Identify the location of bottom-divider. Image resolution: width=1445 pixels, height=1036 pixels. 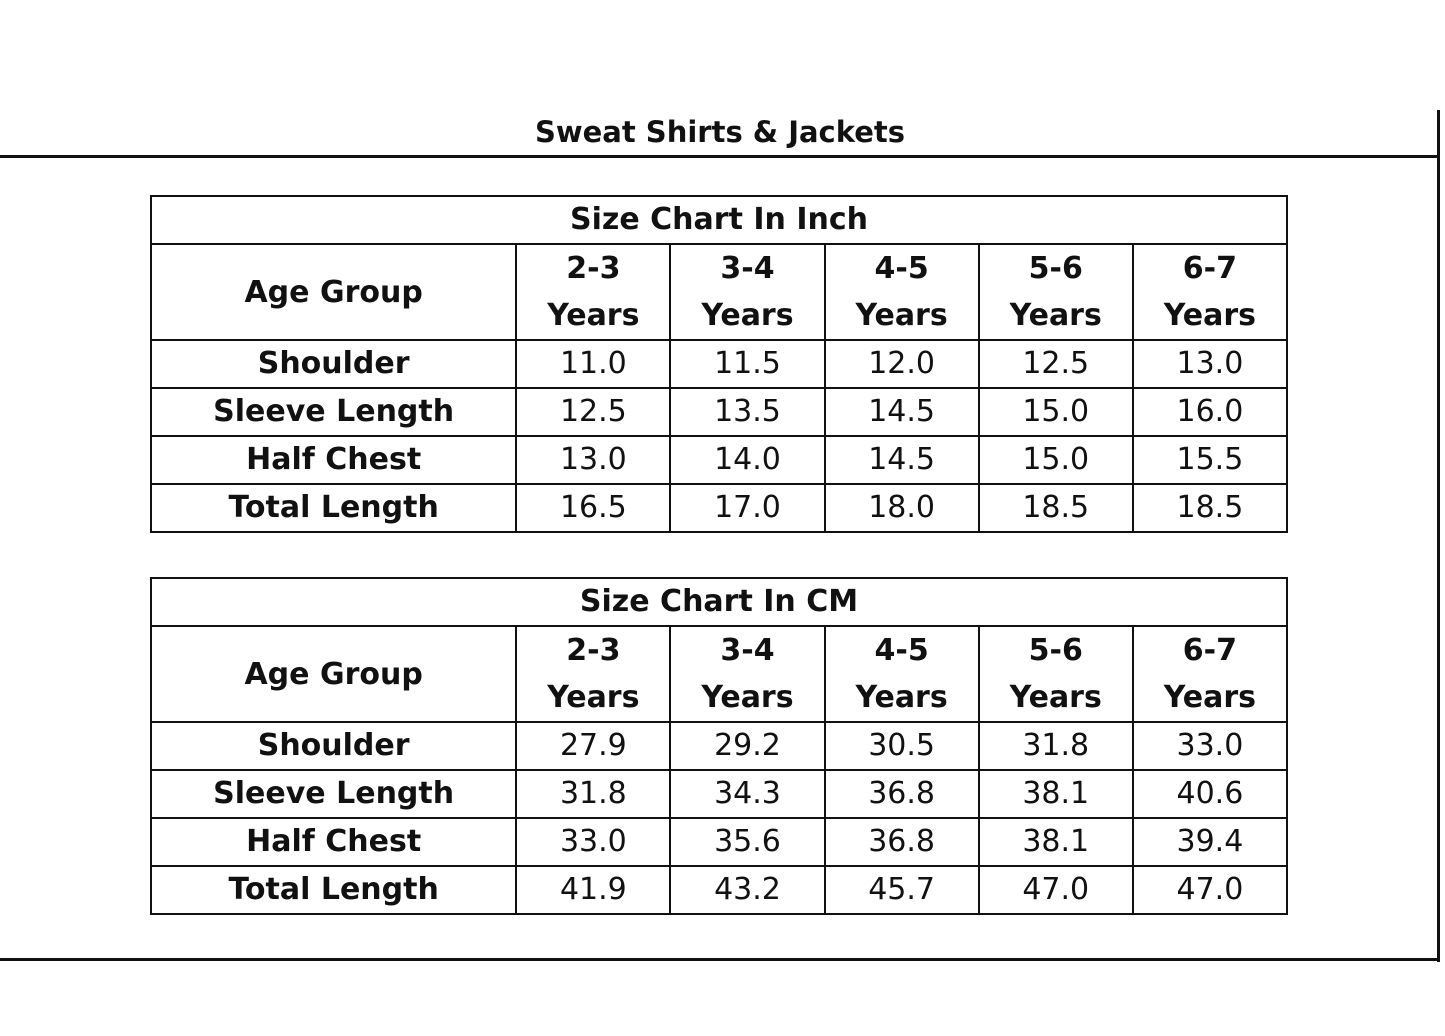
(720, 959).